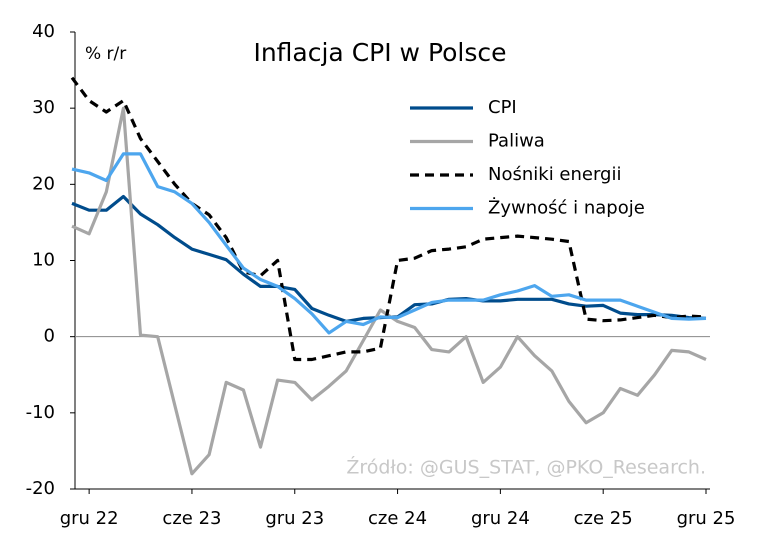 This screenshot has width=769, height=556. I want to click on legend-label: Nośniki energii, so click(554, 174).